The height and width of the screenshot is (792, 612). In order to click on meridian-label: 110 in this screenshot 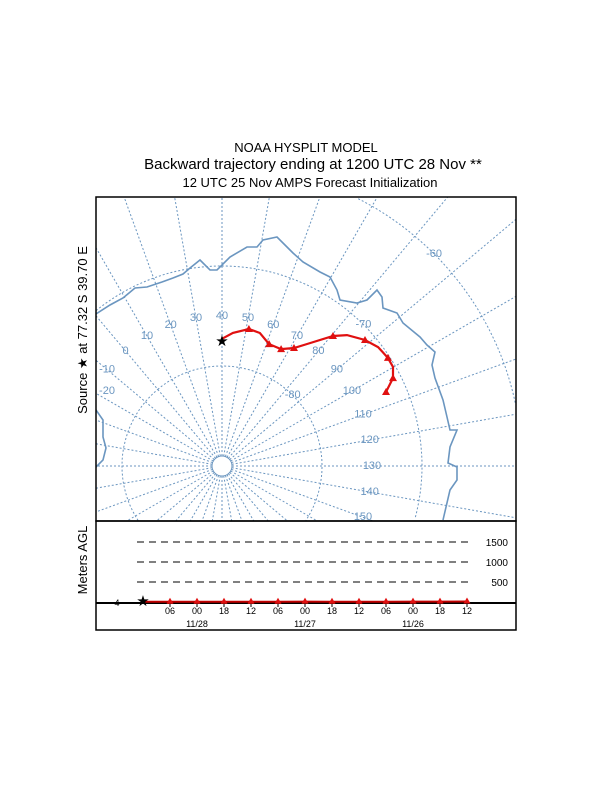, I will do `click(363, 415)`.